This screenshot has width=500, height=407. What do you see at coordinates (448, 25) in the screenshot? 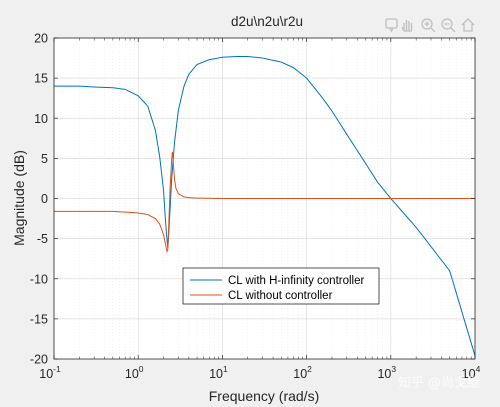
I see `zoom-out-icon` at bounding box center [448, 25].